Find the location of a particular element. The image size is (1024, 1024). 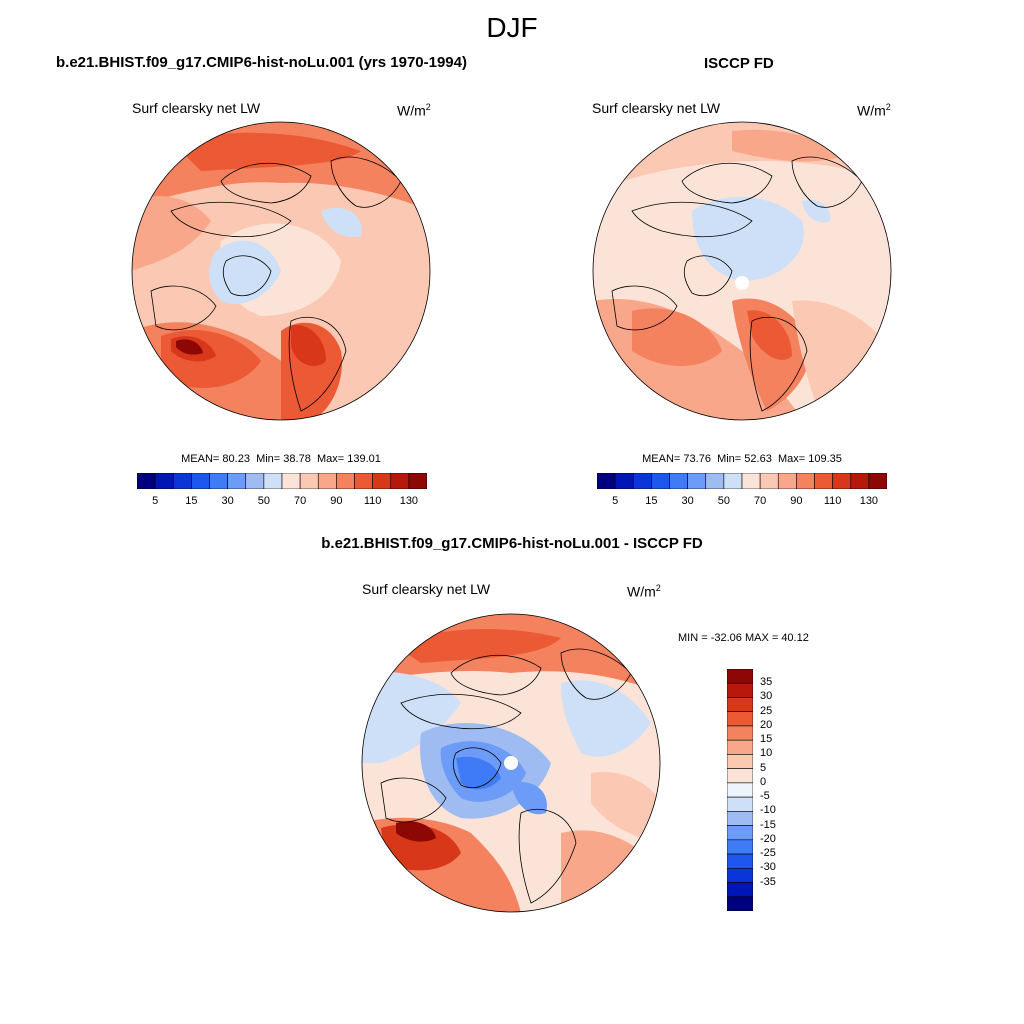

model-colorbar-tick: 30 is located at coordinates (227, 501).